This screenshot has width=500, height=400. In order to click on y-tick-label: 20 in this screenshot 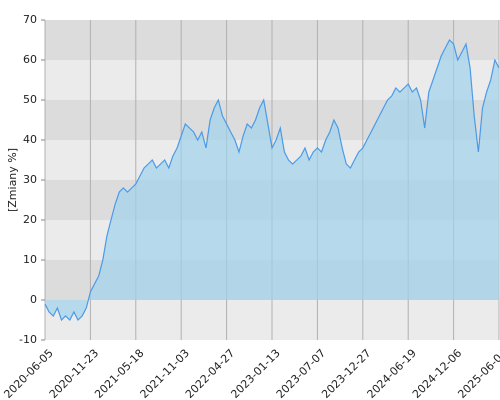, I will do `click(30, 219)`.